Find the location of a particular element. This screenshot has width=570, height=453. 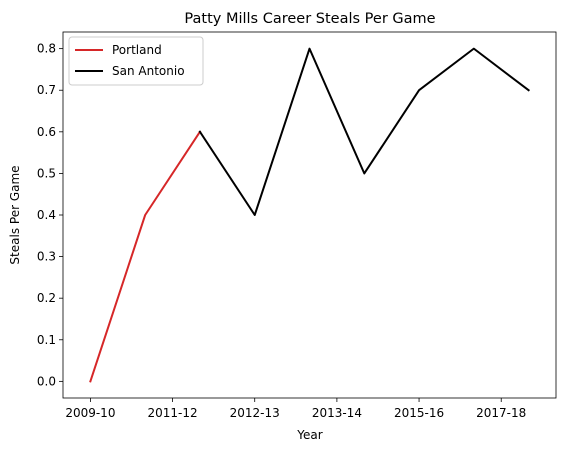

x-tick-label: 2015-16 is located at coordinates (419, 413).